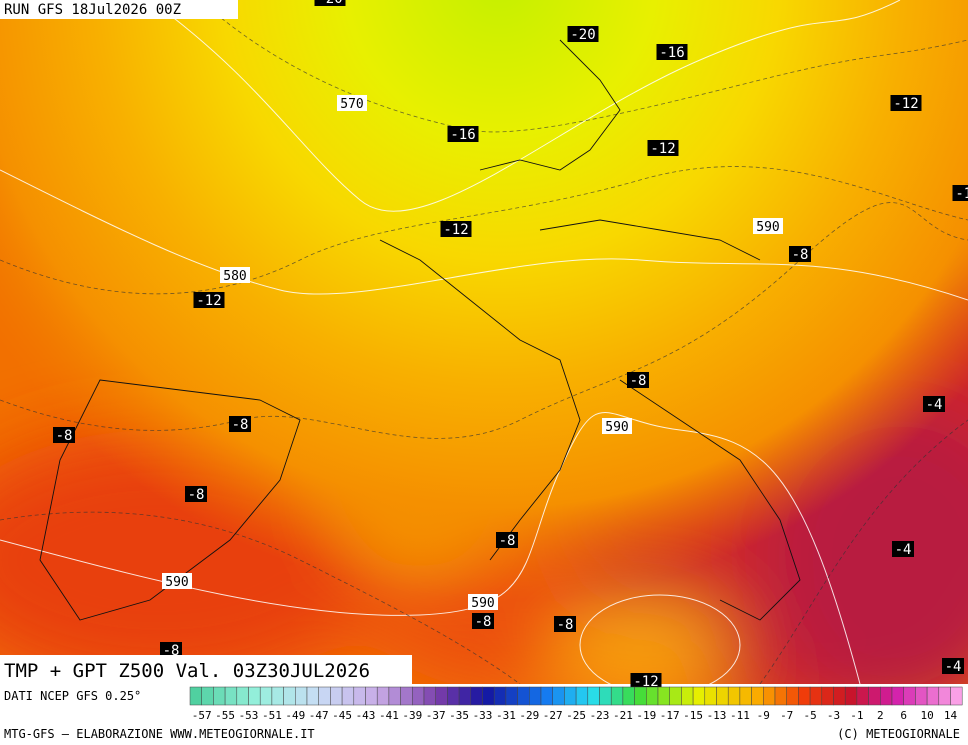  Describe the element at coordinates (506, 715) in the screenshot. I see `colorbar-label: -31` at that location.